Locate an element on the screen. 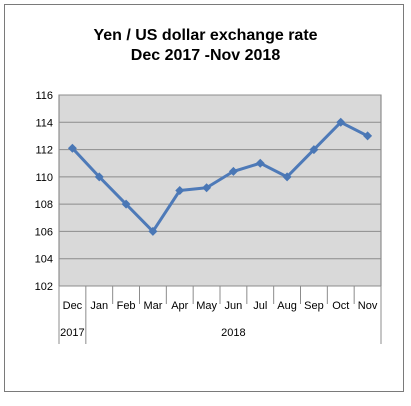 The width and height of the screenshot is (411, 406). y-tick-label: 114 is located at coordinates (44, 123).